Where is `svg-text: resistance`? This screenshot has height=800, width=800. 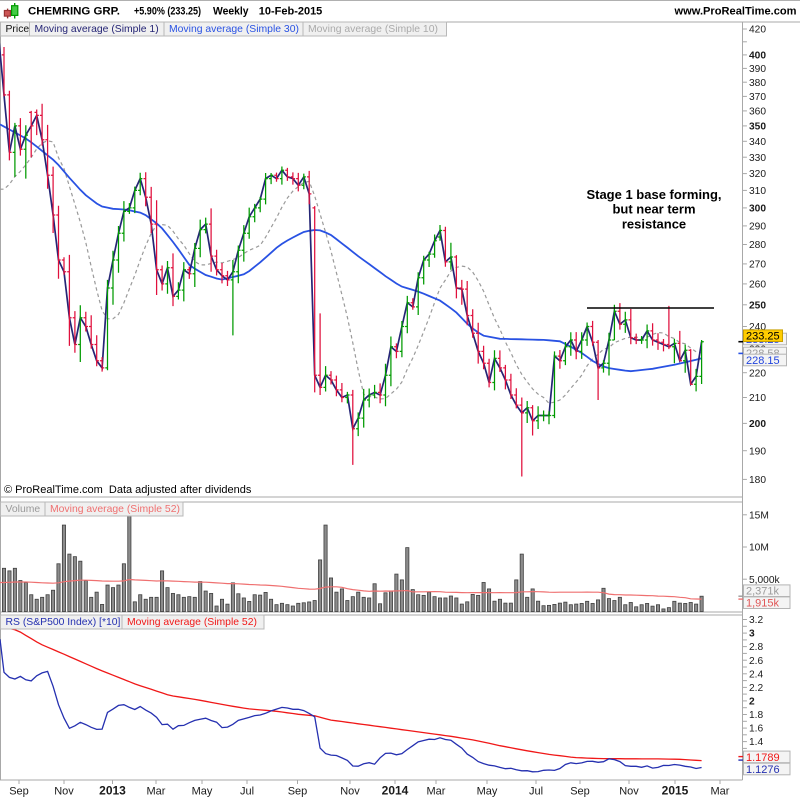 svg-text: resistance is located at coordinates (654, 223).